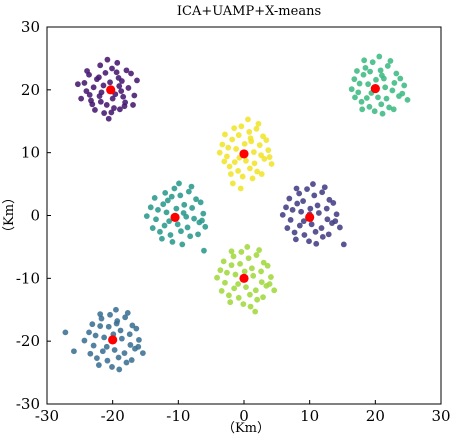 The height and width of the screenshot is (436, 454). What do you see at coordinates (28, 341) in the screenshot?
I see `y-tick-label: -20` at bounding box center [28, 341].